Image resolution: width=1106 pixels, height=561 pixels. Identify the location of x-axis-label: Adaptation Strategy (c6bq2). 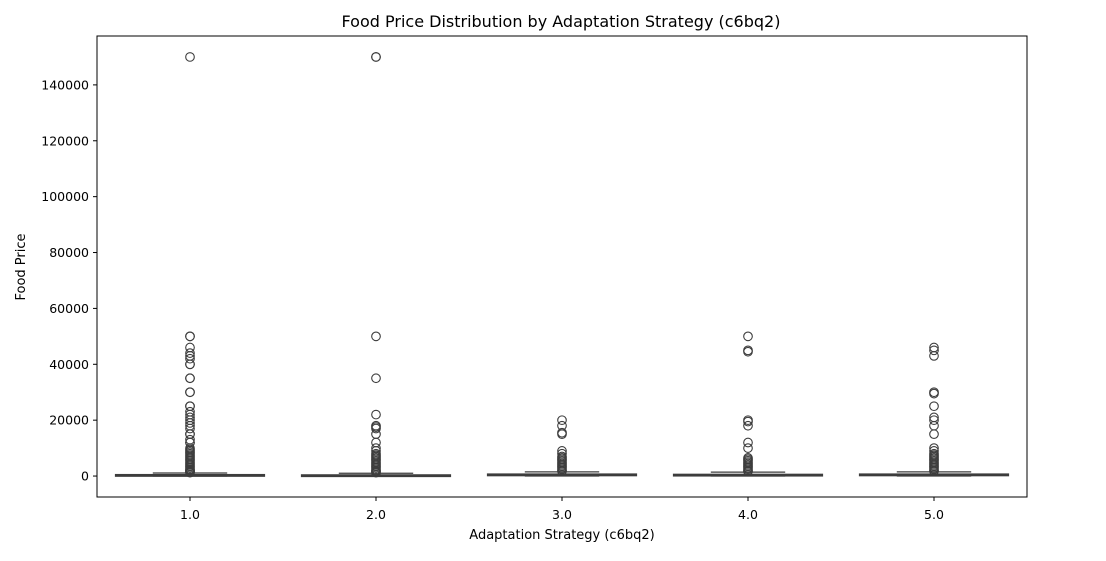
(561, 535).